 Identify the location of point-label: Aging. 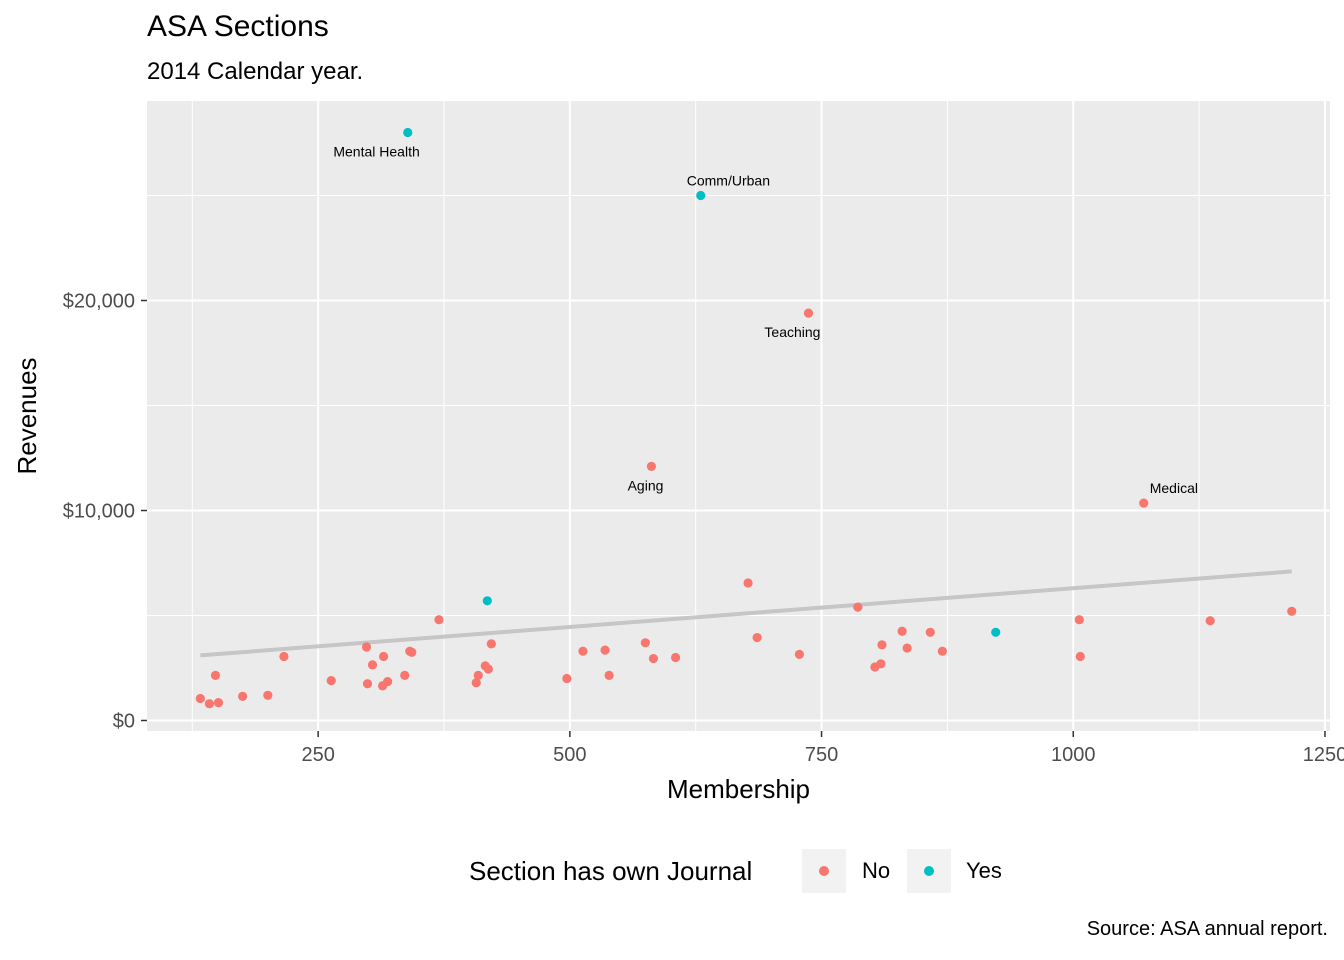
(646, 485).